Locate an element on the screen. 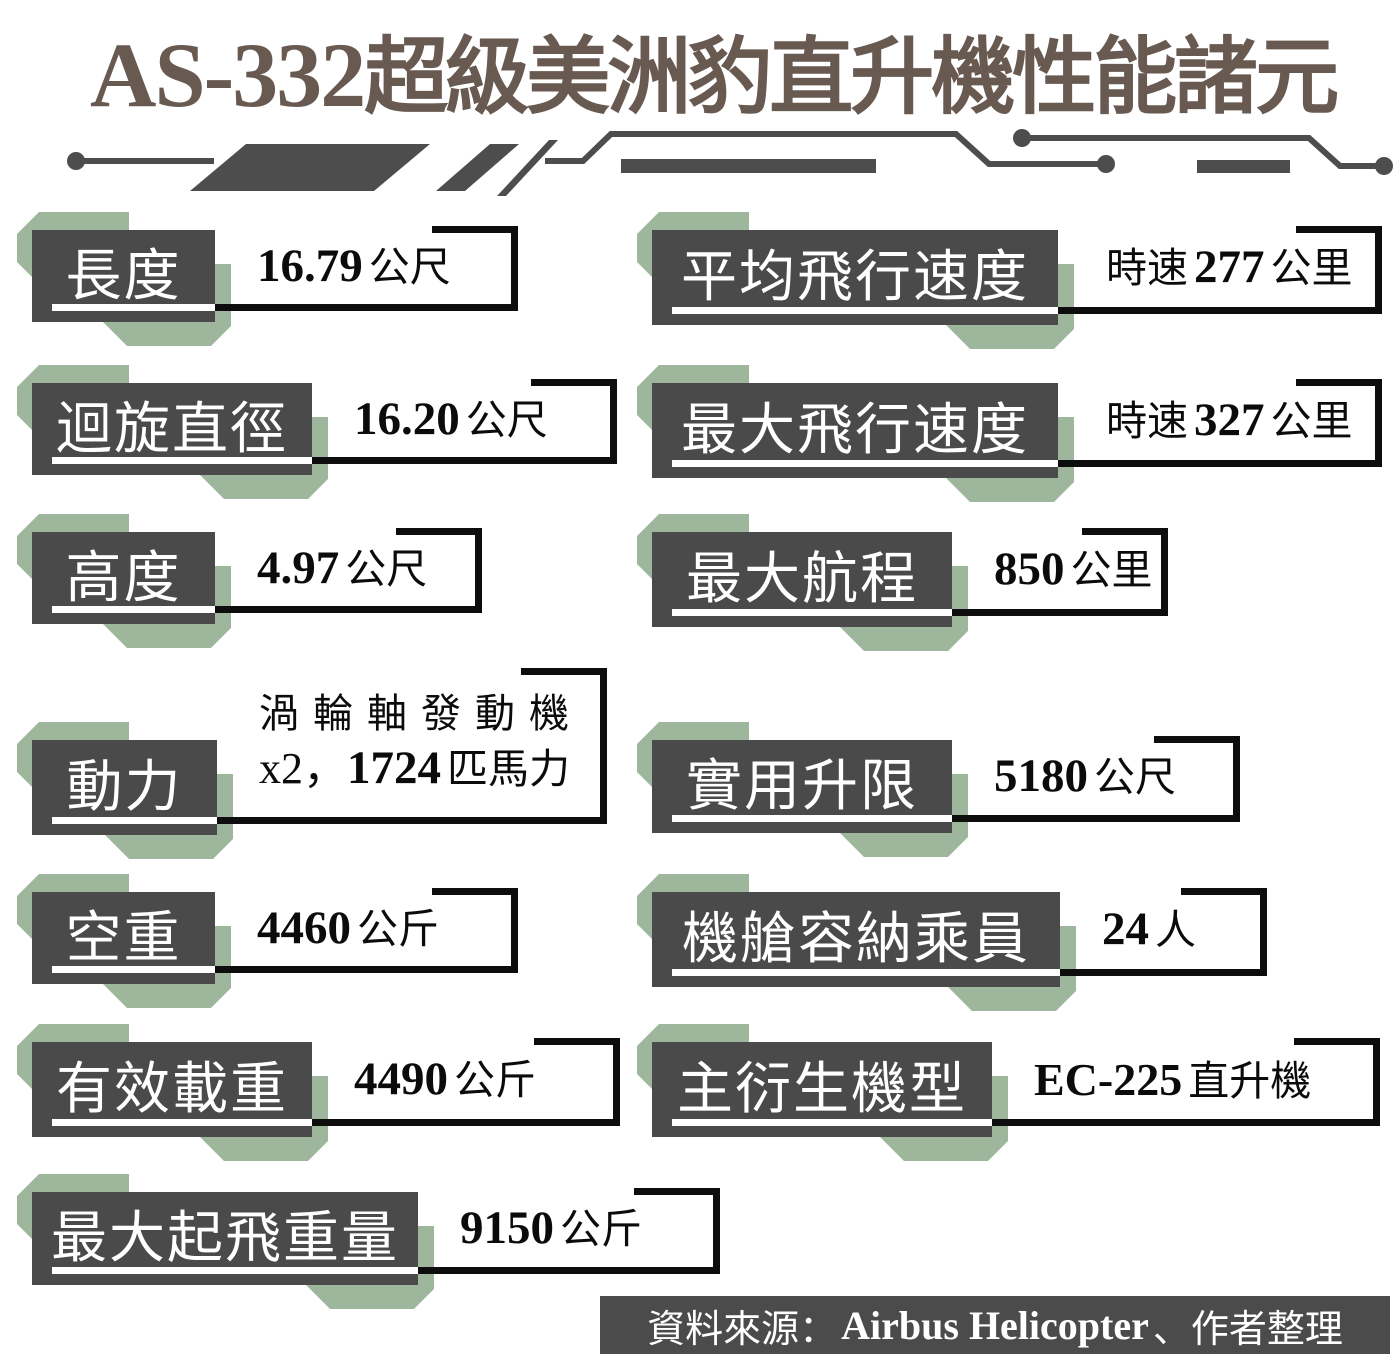  circuit-divider-graphic is located at coordinates (730, 162).